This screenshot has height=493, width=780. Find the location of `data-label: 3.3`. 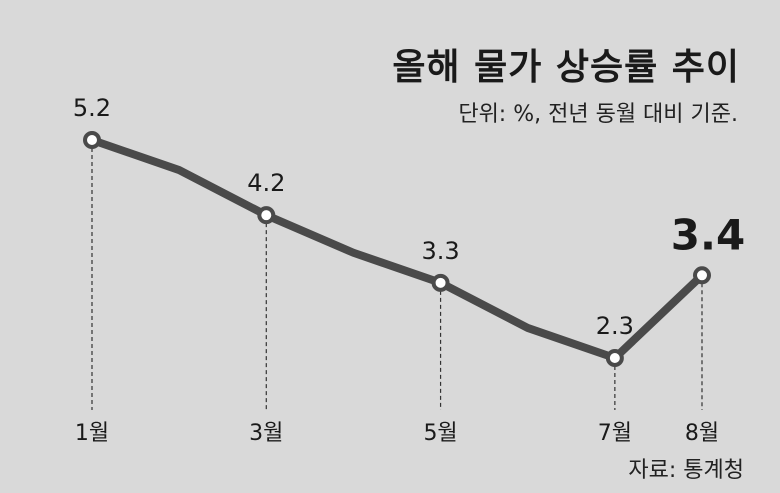

data-label: 3.3 is located at coordinates (440, 251).